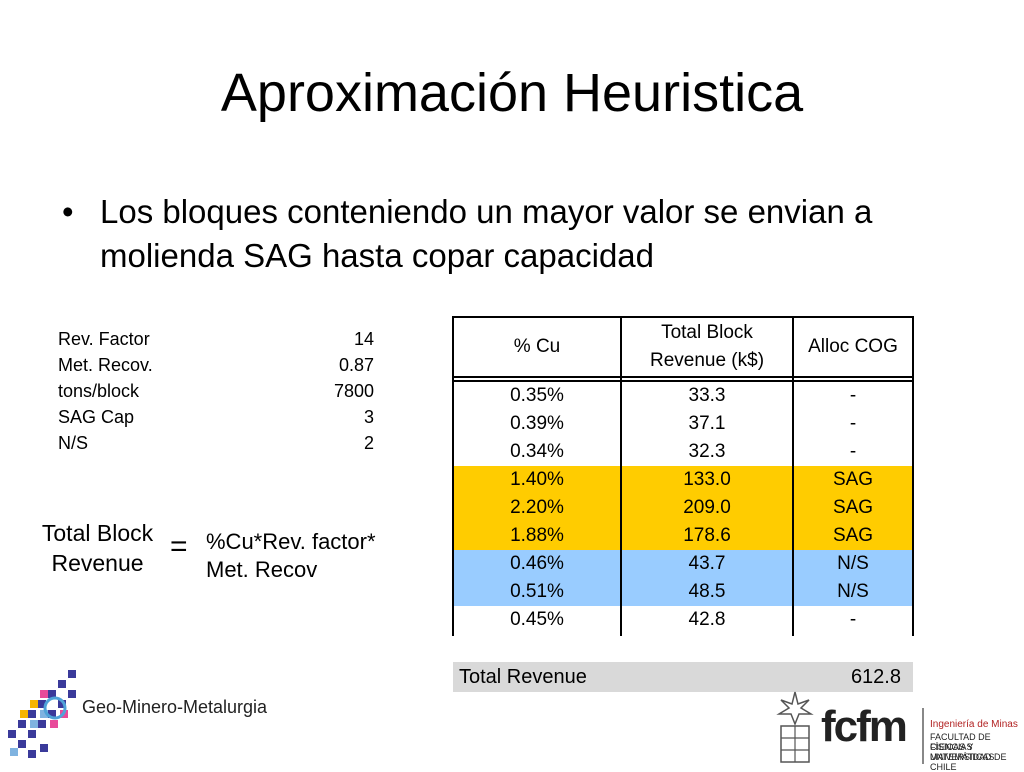 The height and width of the screenshot is (772, 1024). I want to click on cell-revenue: 133.0, so click(707, 479).